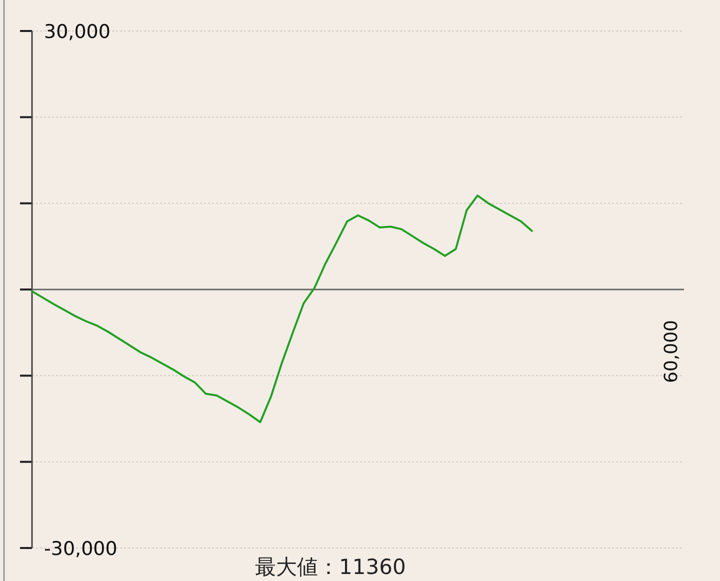  Describe the element at coordinates (81, 549) in the screenshot. I see `y-tick-label: -30,000` at that location.